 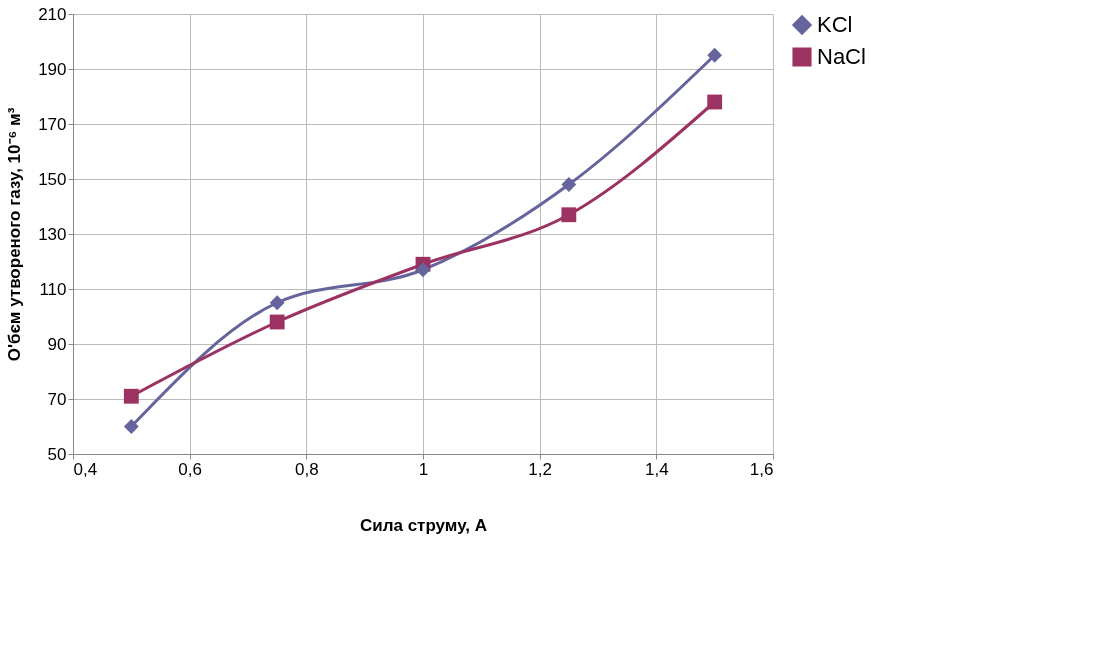 I want to click on y-tick-label: 190, so click(x=52, y=69).